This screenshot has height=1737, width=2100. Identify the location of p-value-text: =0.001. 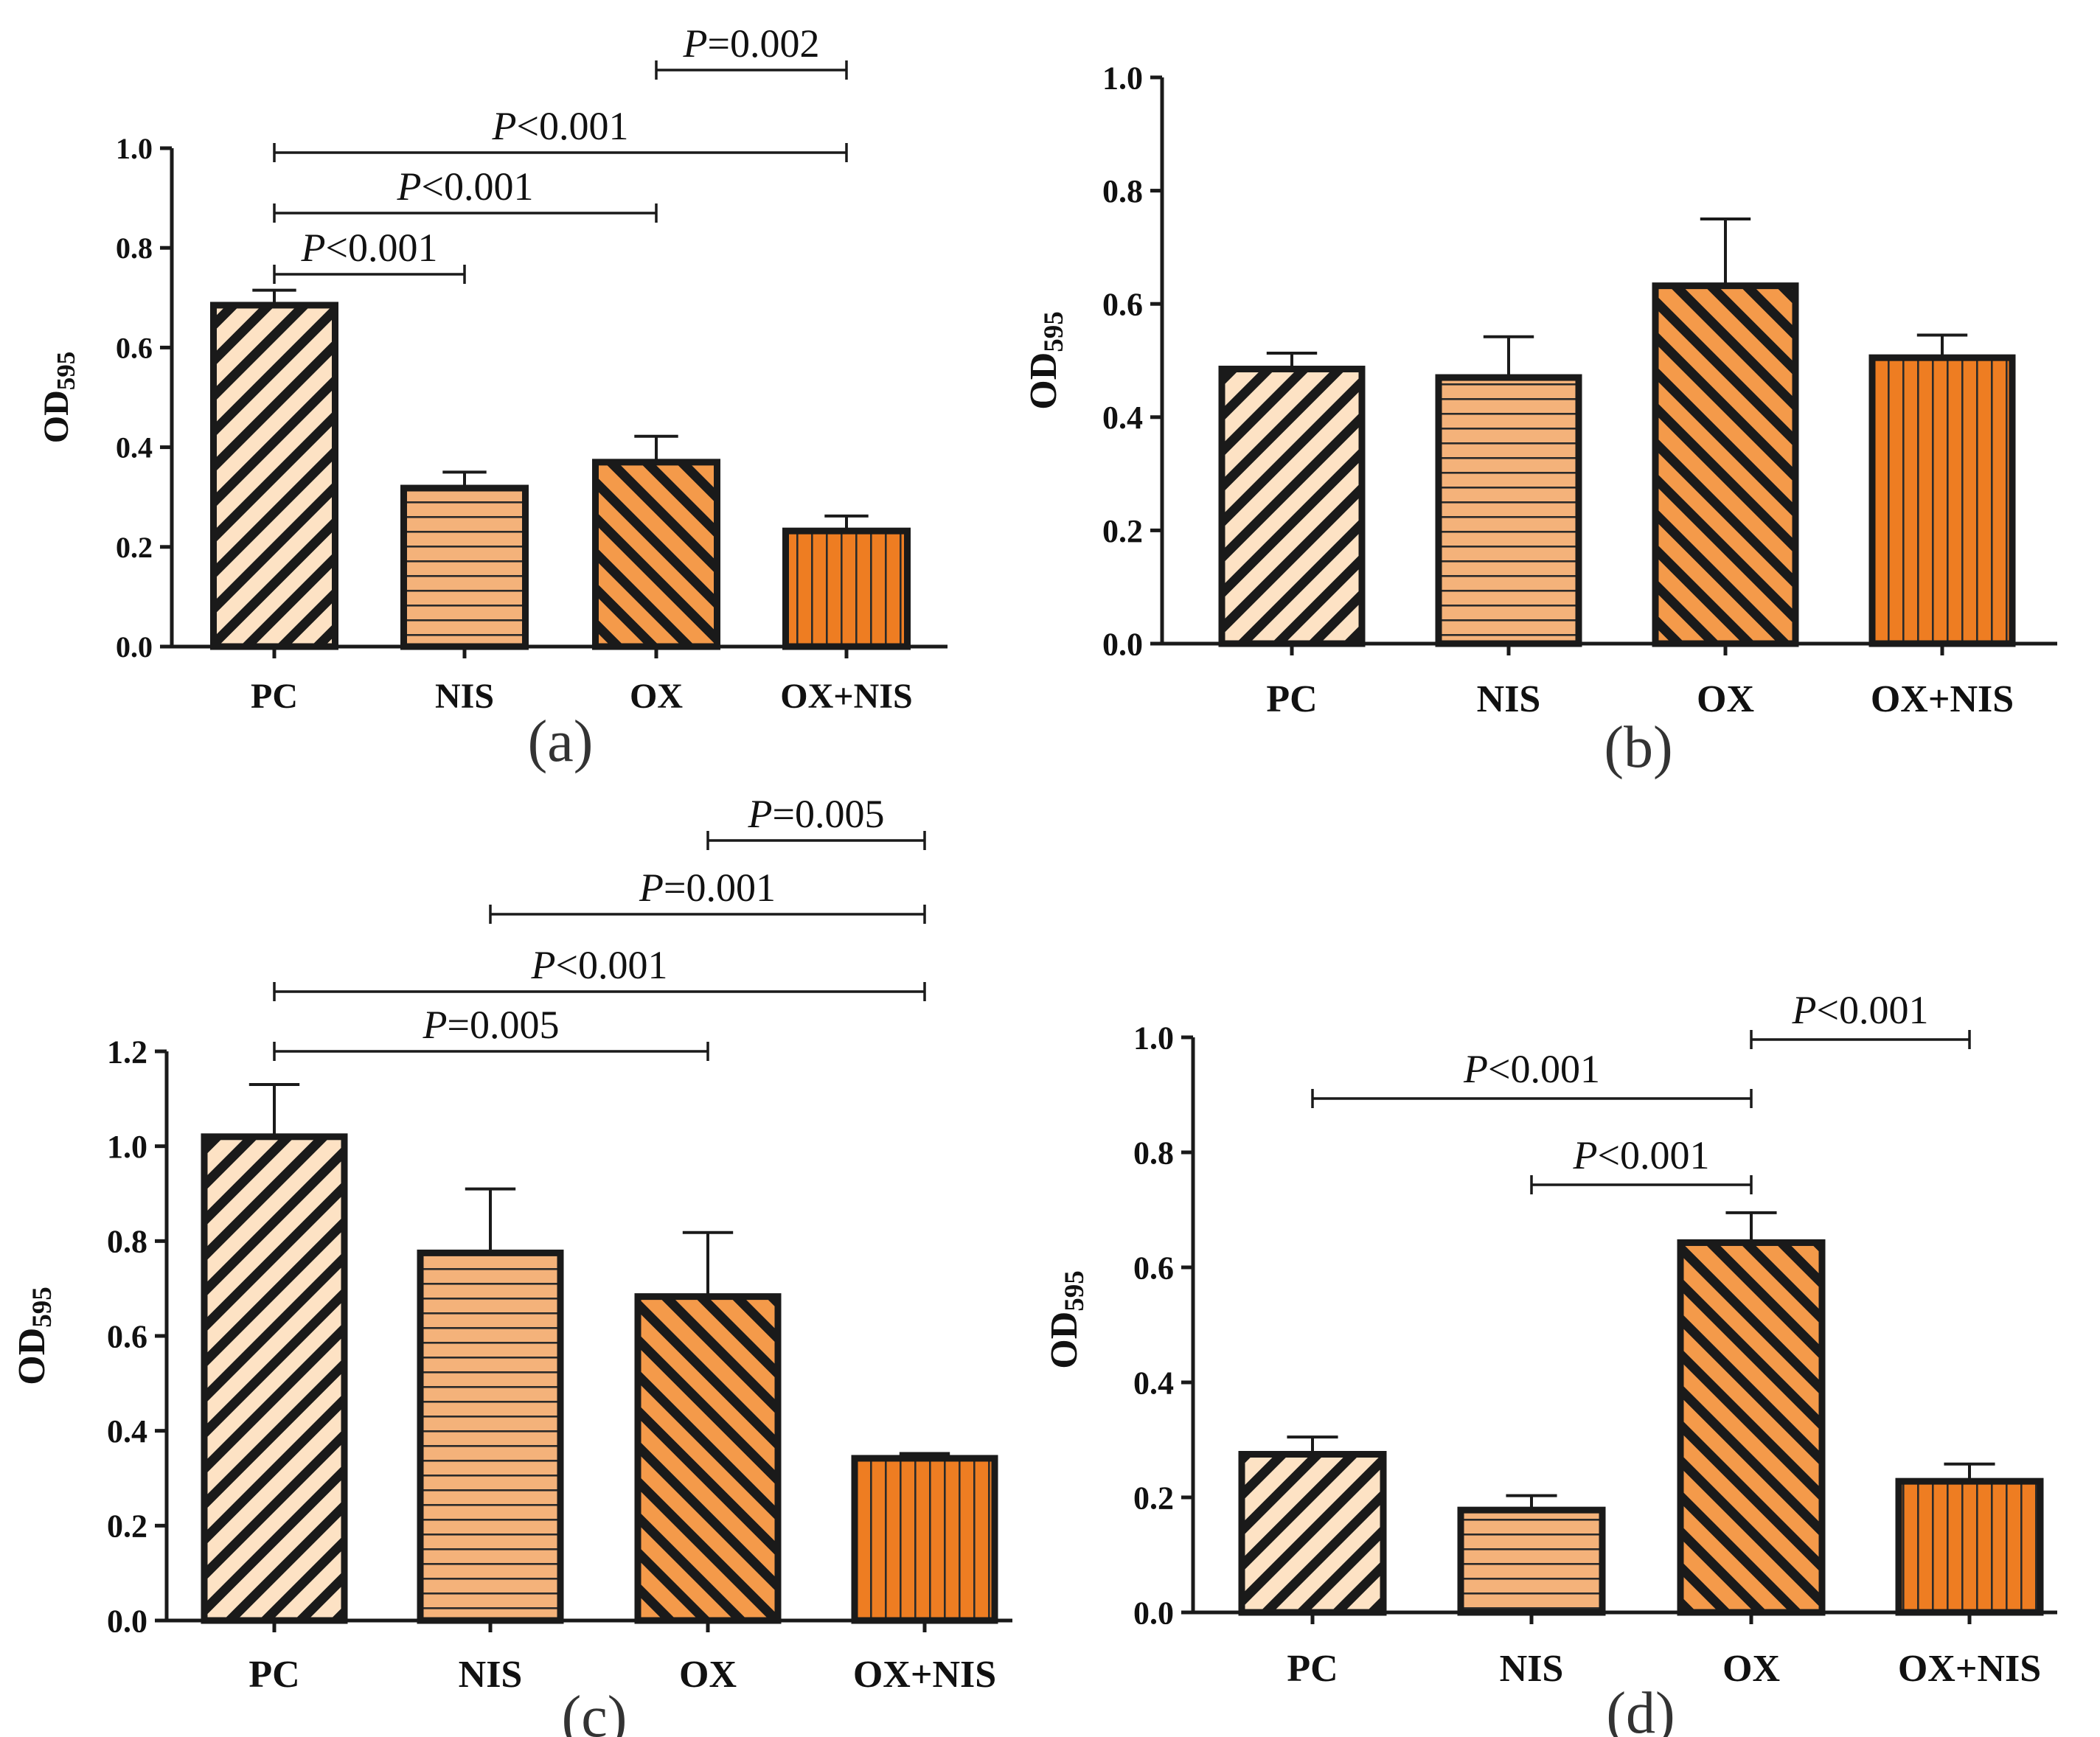
(720, 888).